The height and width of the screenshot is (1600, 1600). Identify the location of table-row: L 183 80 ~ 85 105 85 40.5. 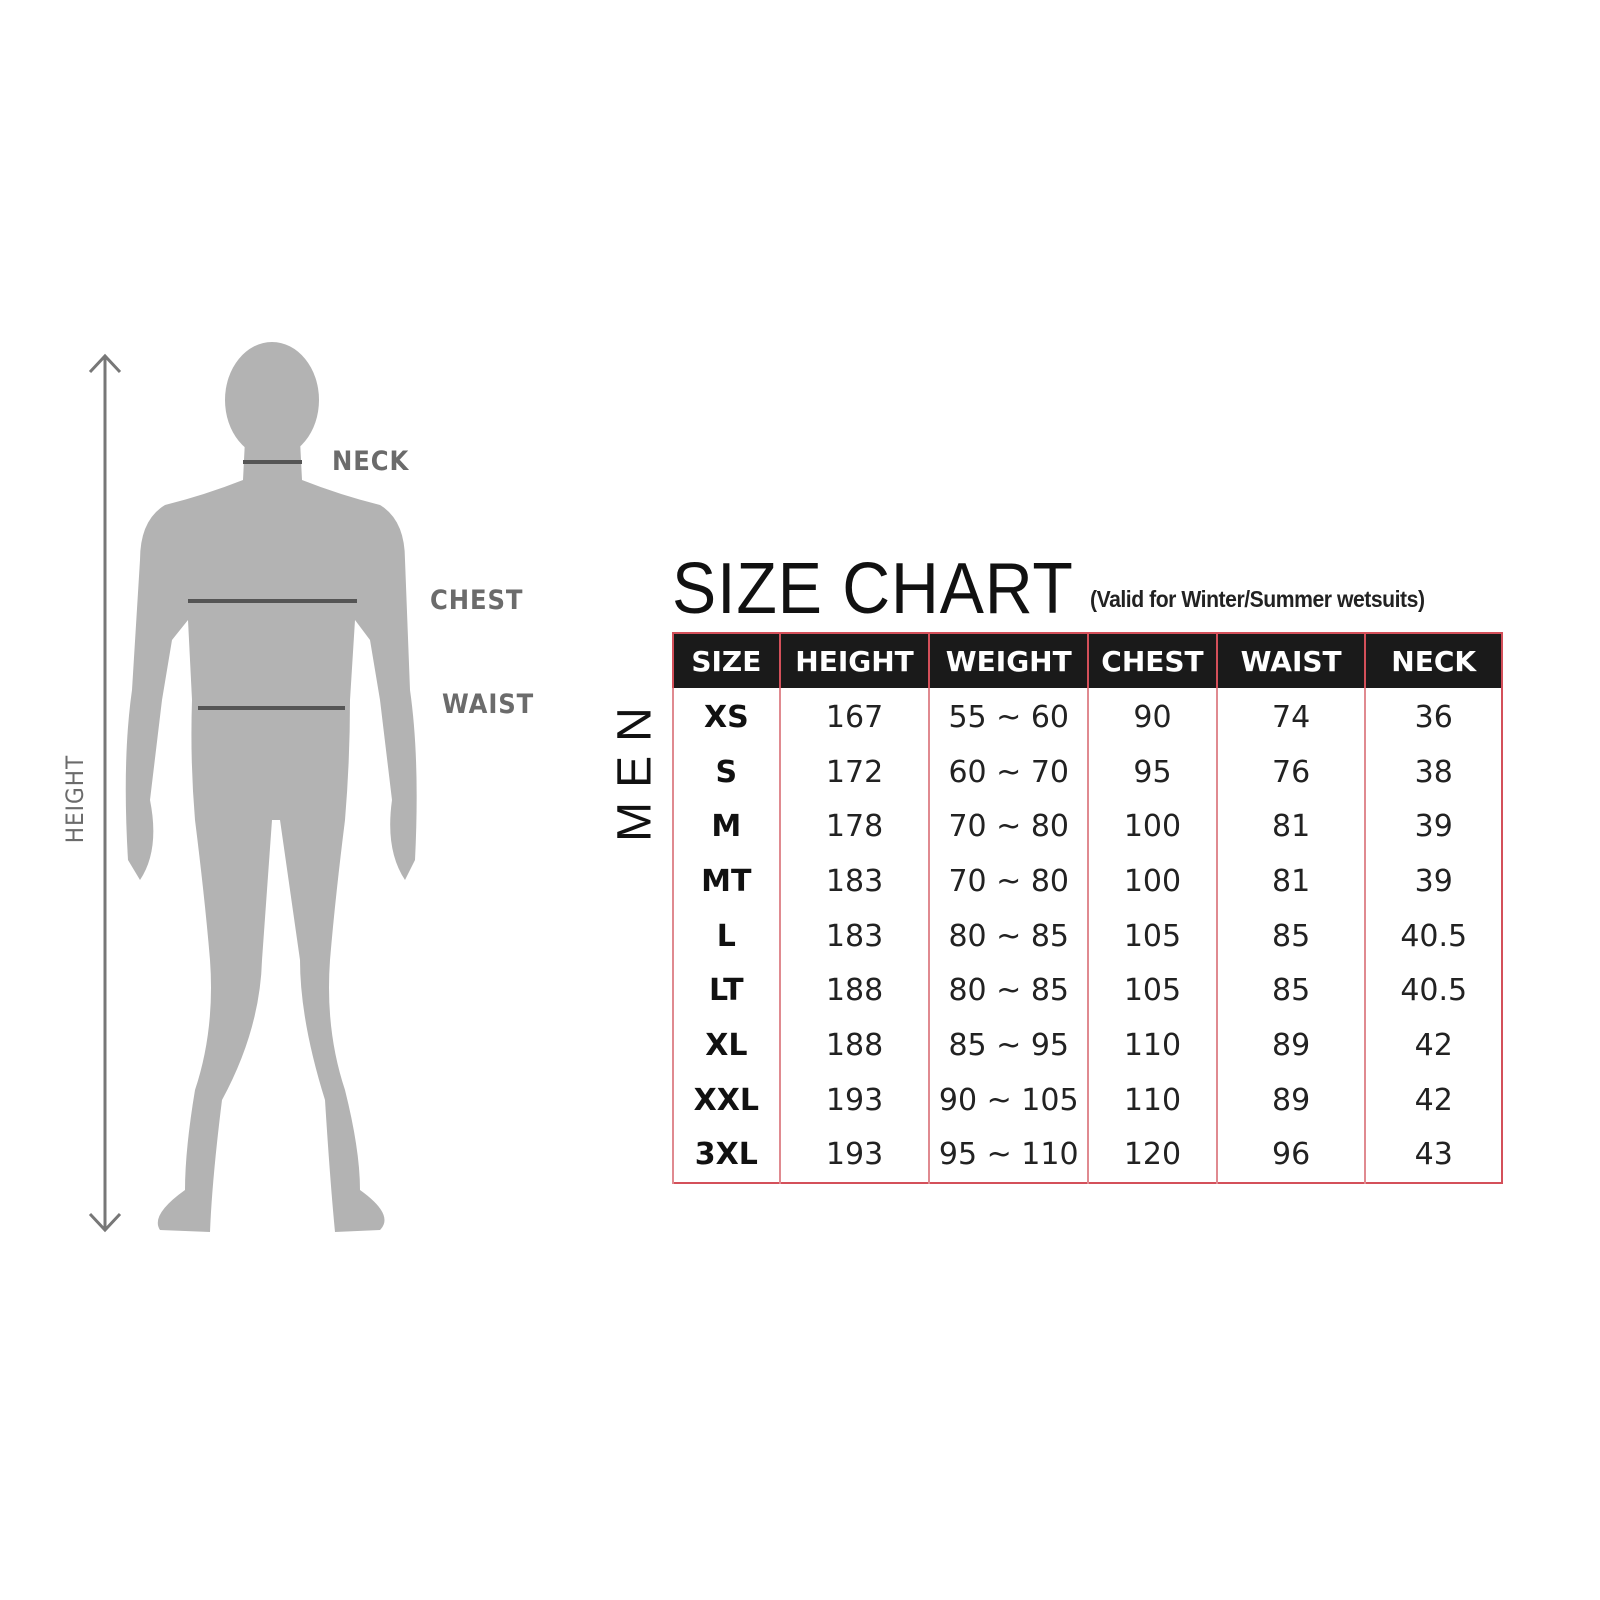
(1087, 936).